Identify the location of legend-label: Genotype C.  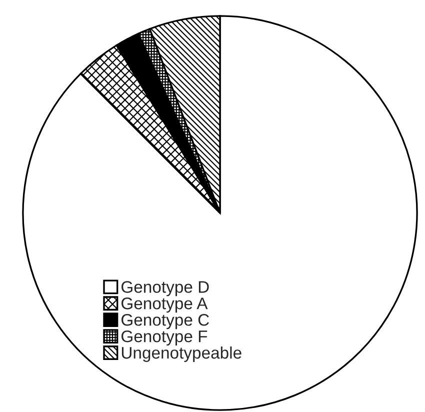
(165, 322).